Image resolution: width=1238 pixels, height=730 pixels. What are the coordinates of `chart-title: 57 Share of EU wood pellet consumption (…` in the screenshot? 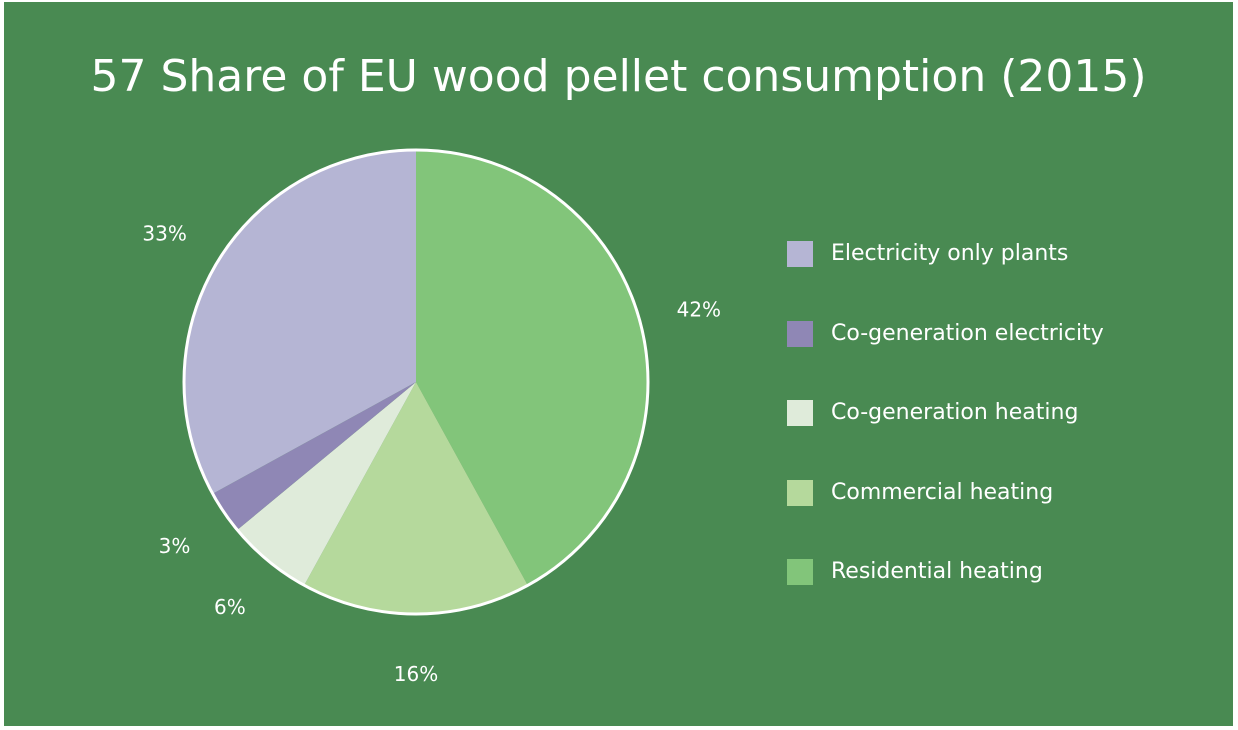 It's located at (618, 76).